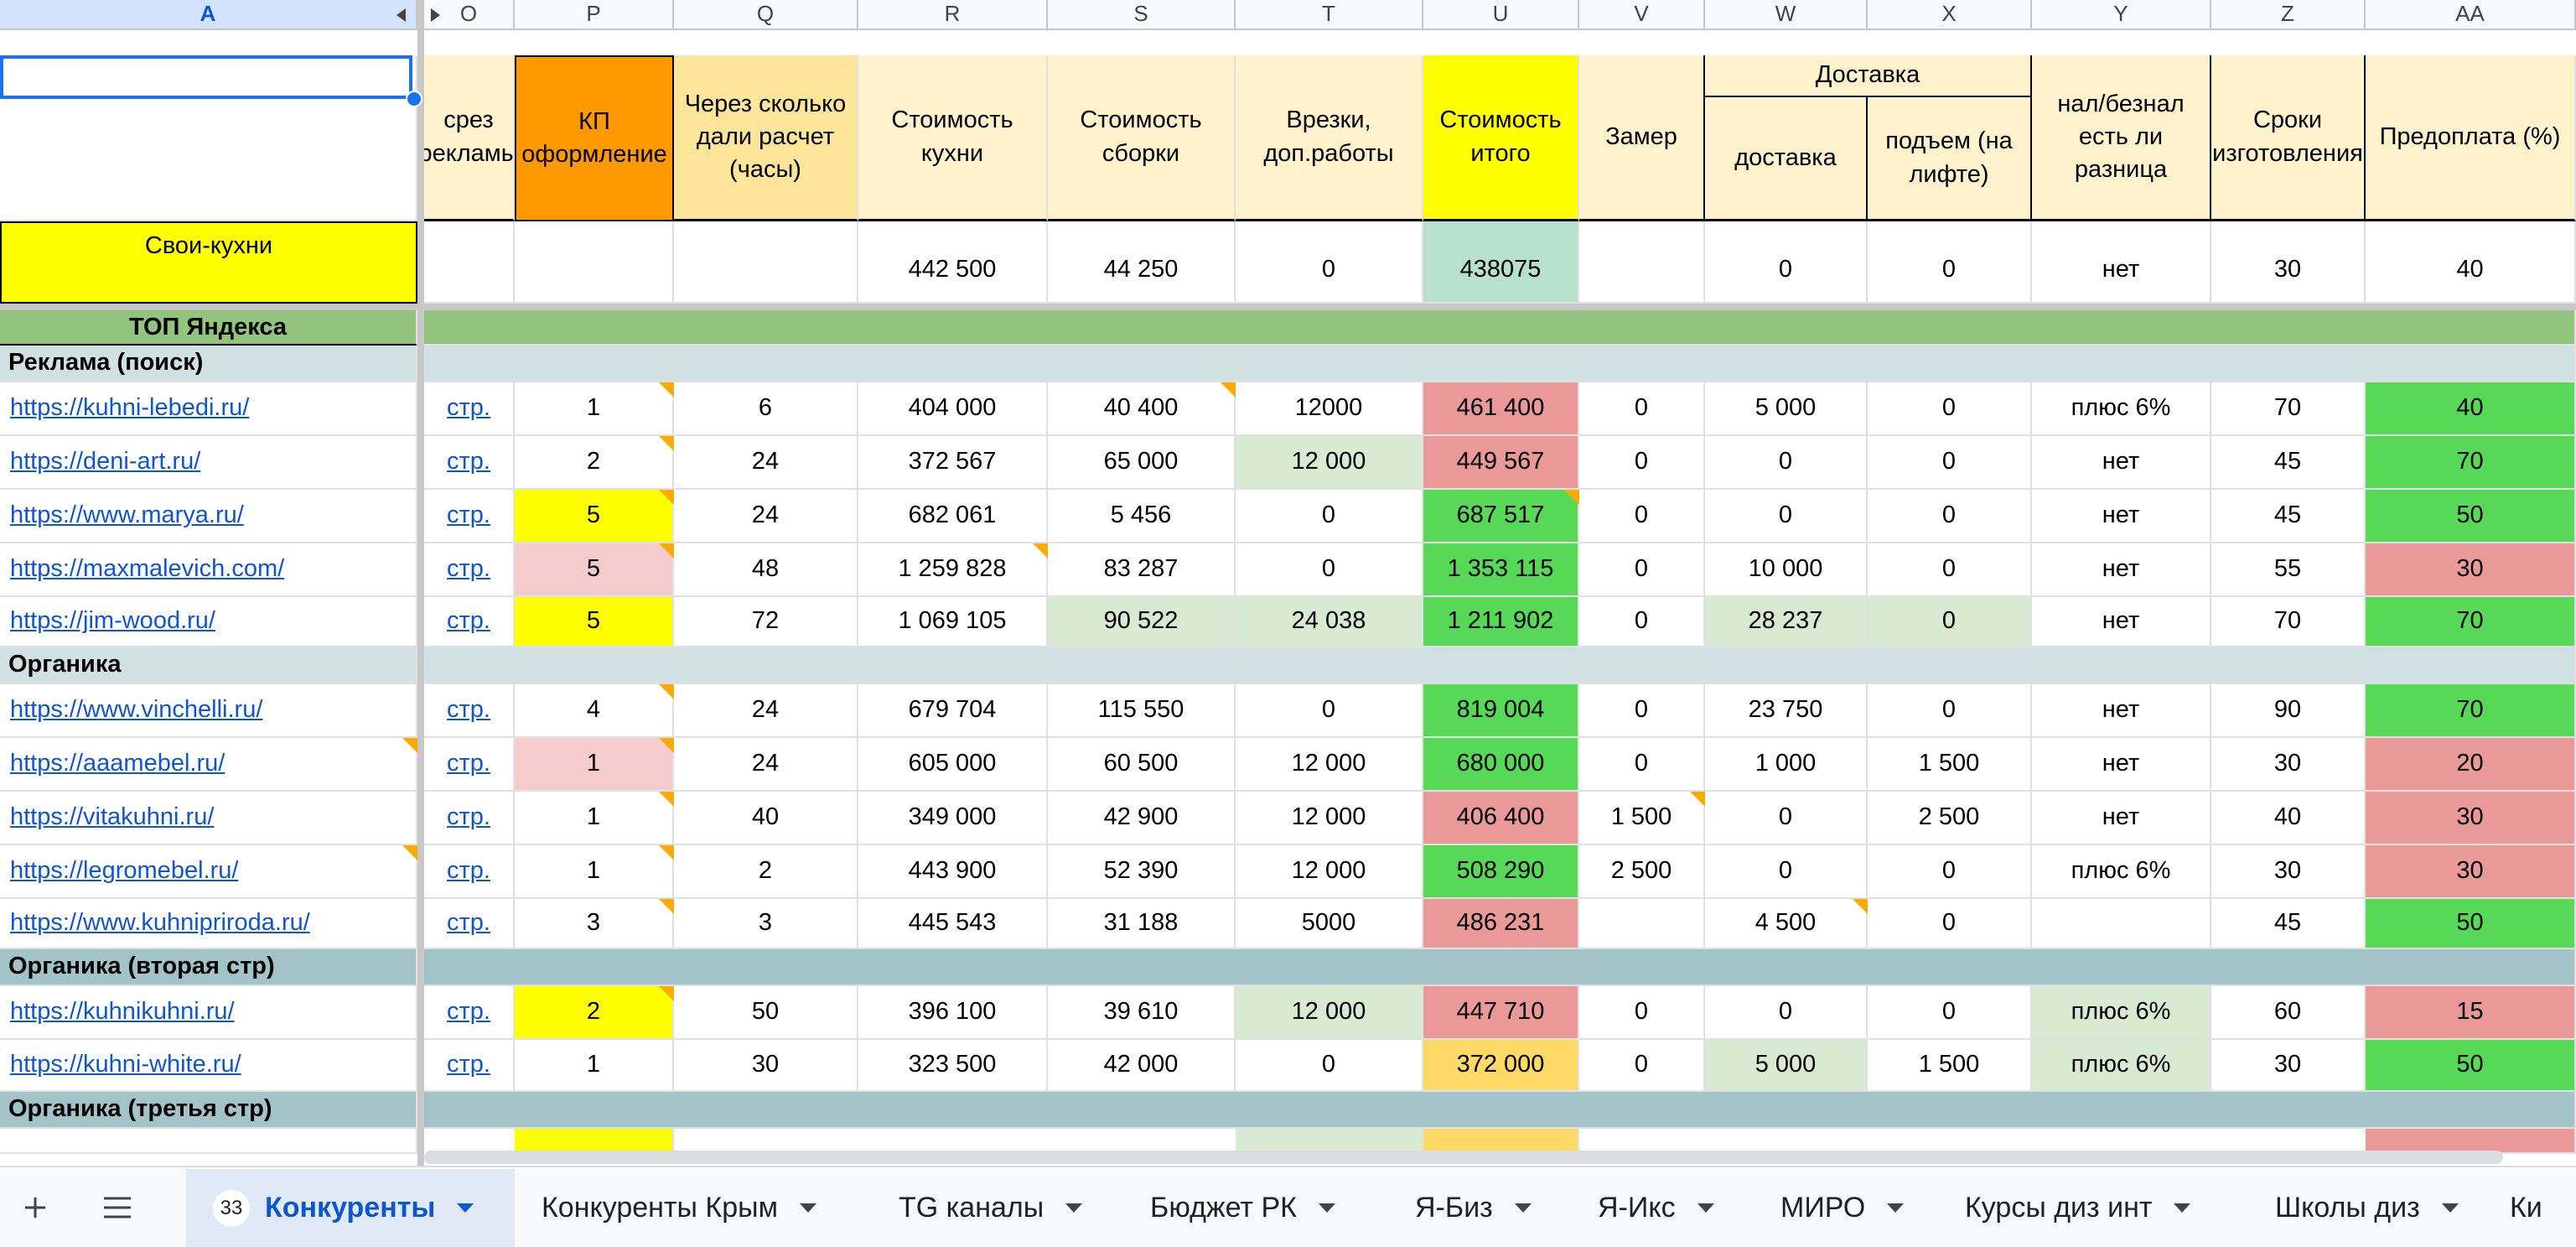  Describe the element at coordinates (594, 1141) in the screenshot. I see `partial-row-p` at that location.